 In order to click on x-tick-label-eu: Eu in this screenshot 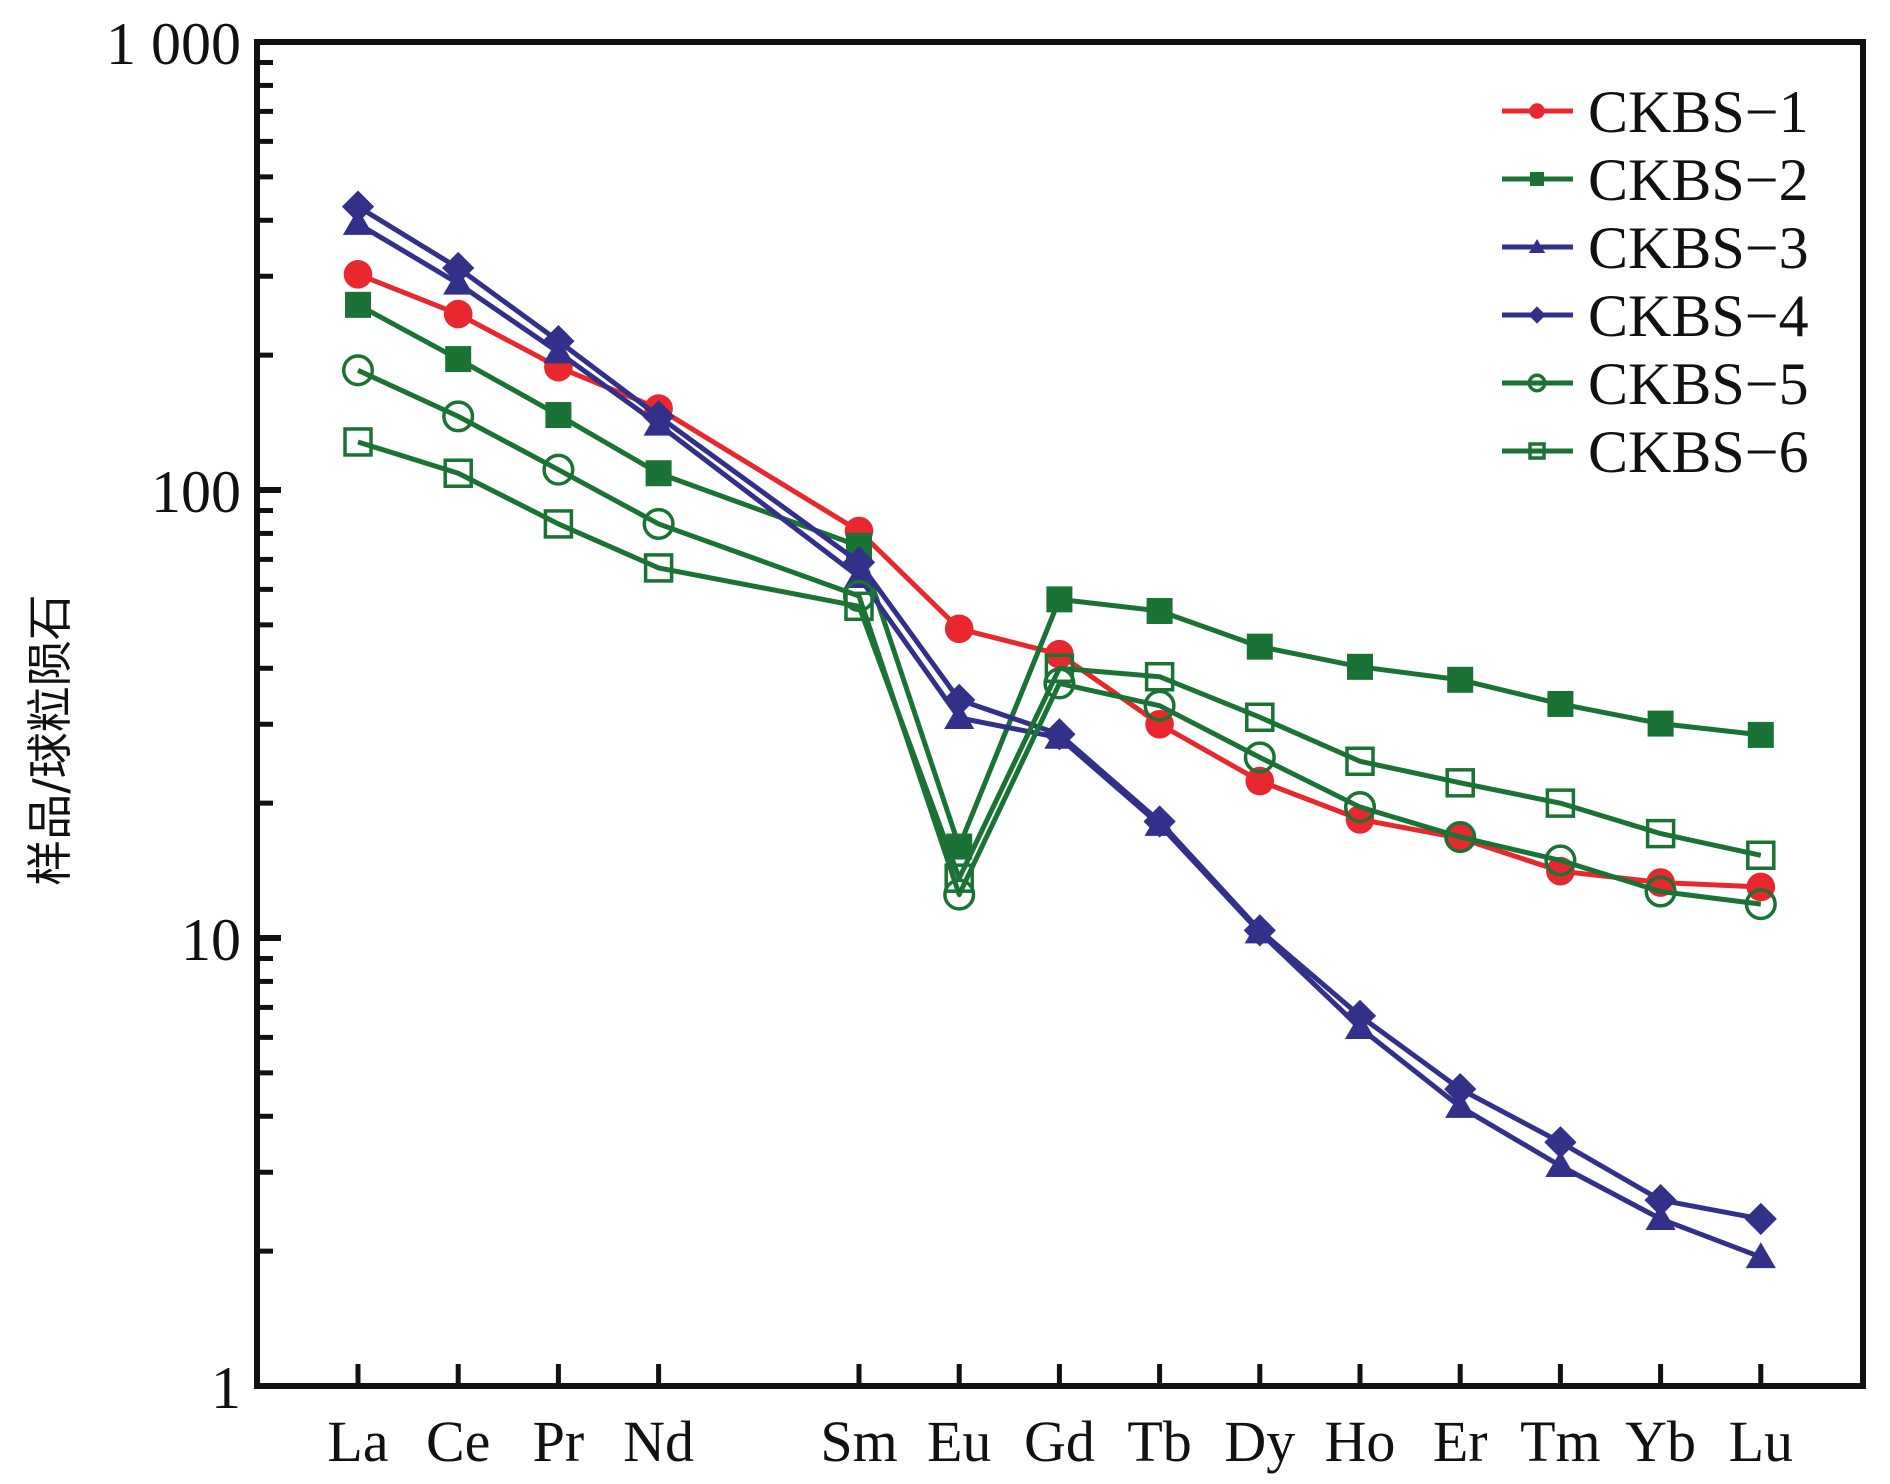, I will do `click(959, 1441)`.